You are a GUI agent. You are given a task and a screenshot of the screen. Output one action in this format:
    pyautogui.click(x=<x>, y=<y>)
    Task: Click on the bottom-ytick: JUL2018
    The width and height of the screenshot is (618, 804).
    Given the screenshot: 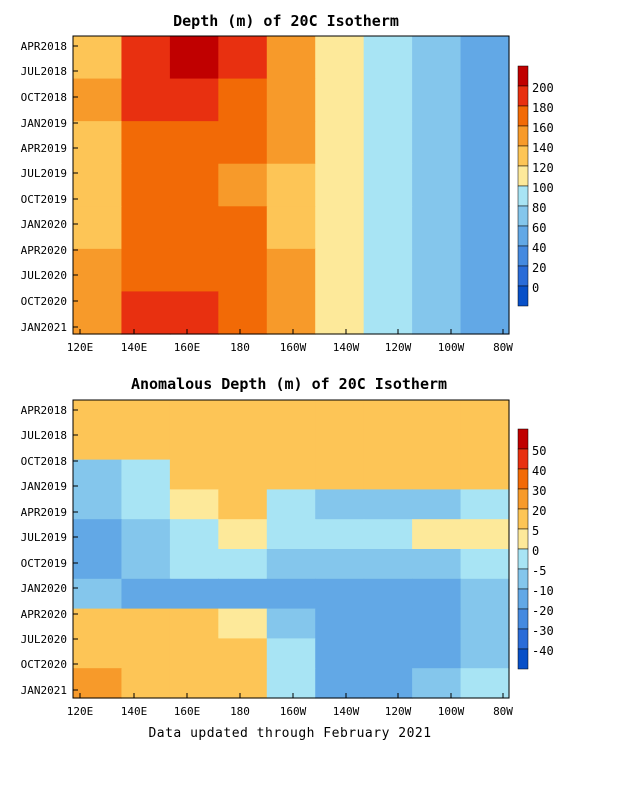 What is the action you would take?
    pyautogui.click(x=44, y=435)
    